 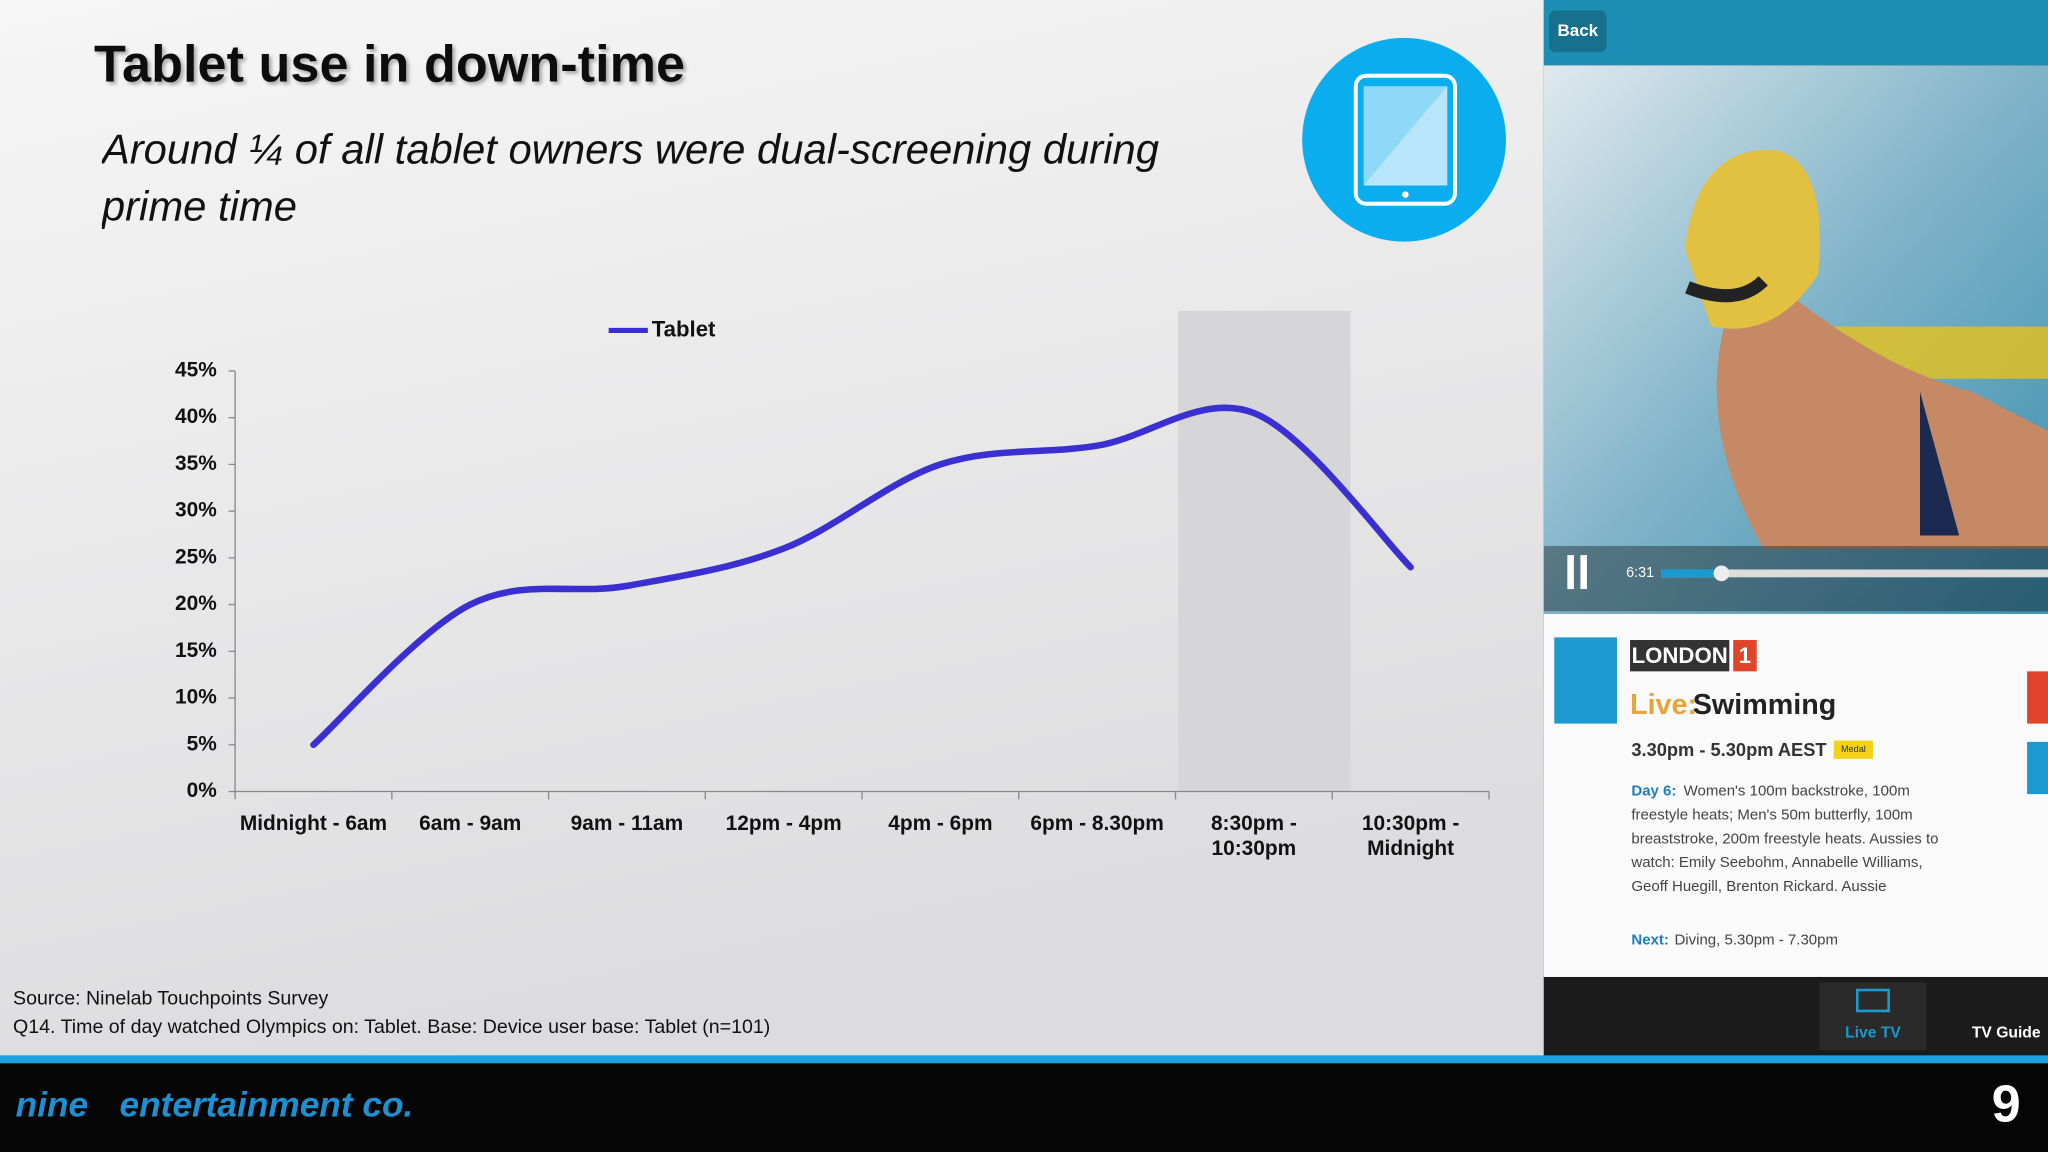 What do you see at coordinates (1765, 705) in the screenshot?
I see `show-title: Swimming` at bounding box center [1765, 705].